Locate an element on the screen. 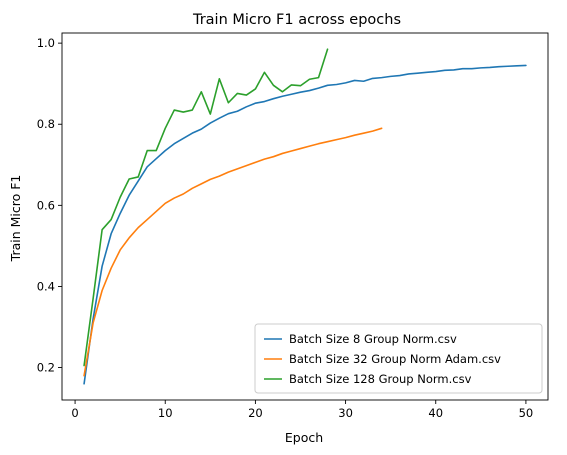 The height and width of the screenshot is (455, 567). y-axis-label: Train Micro F1 is located at coordinates (15, 219).